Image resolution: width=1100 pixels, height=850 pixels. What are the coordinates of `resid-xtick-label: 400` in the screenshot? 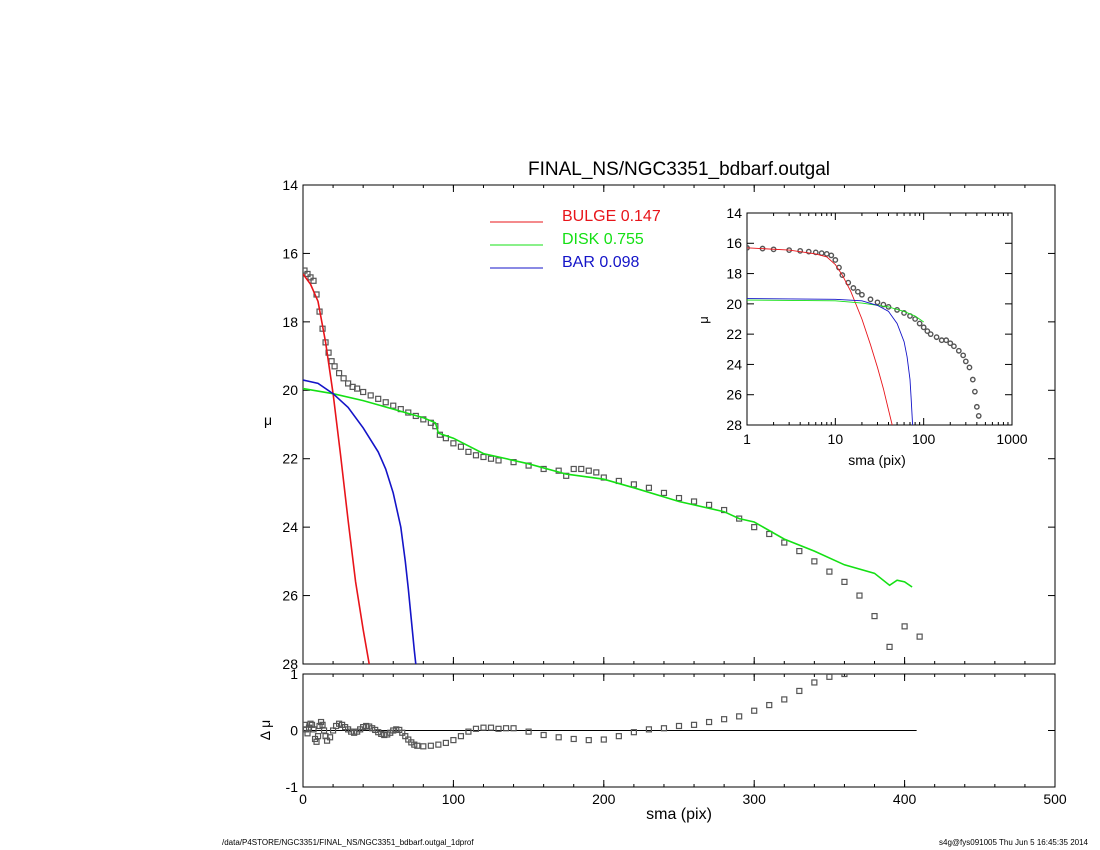 It's located at (905, 799).